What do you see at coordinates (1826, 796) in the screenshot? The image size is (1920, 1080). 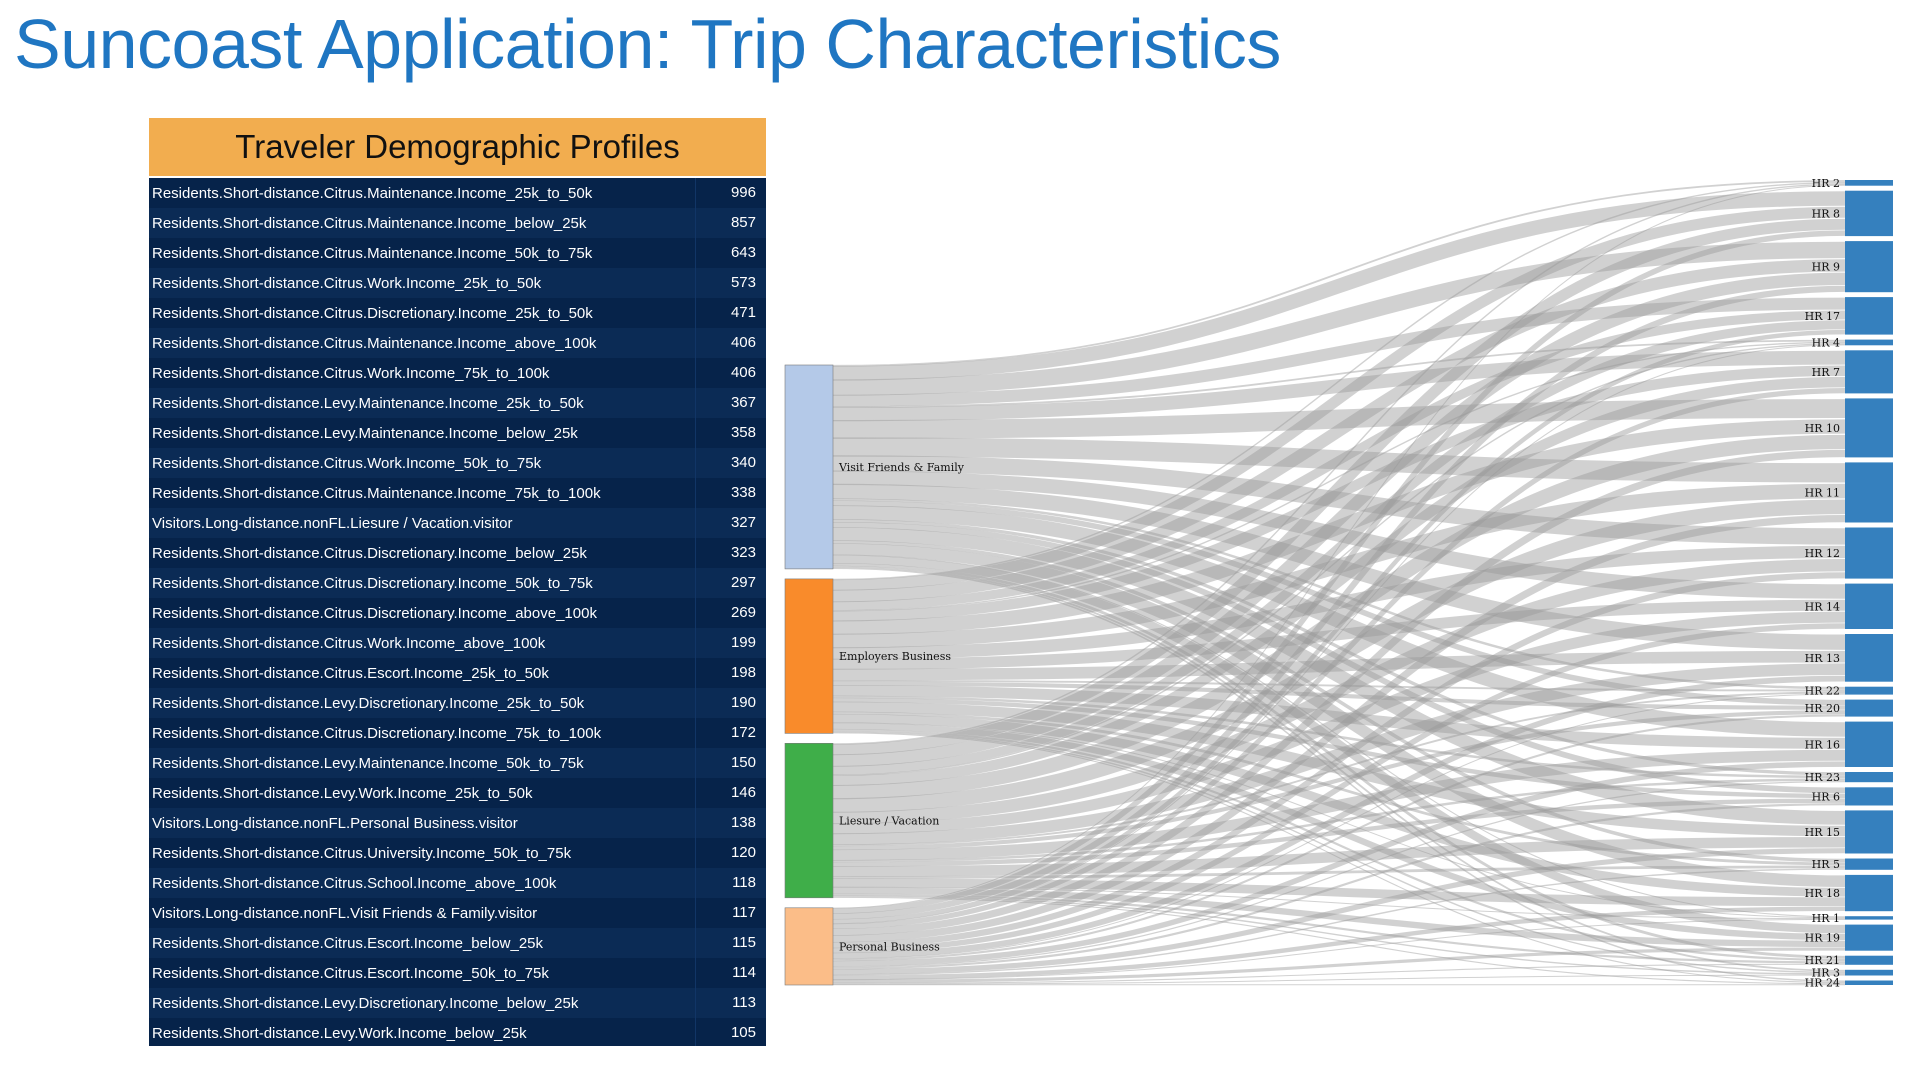 I see `target-node-label: HR 6` at bounding box center [1826, 796].